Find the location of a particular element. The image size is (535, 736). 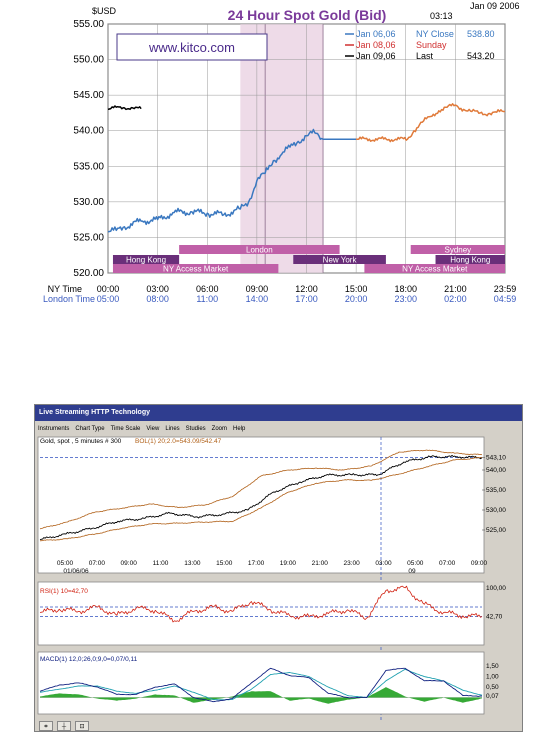

y-tick-label: 550.00 is located at coordinates (88, 60).